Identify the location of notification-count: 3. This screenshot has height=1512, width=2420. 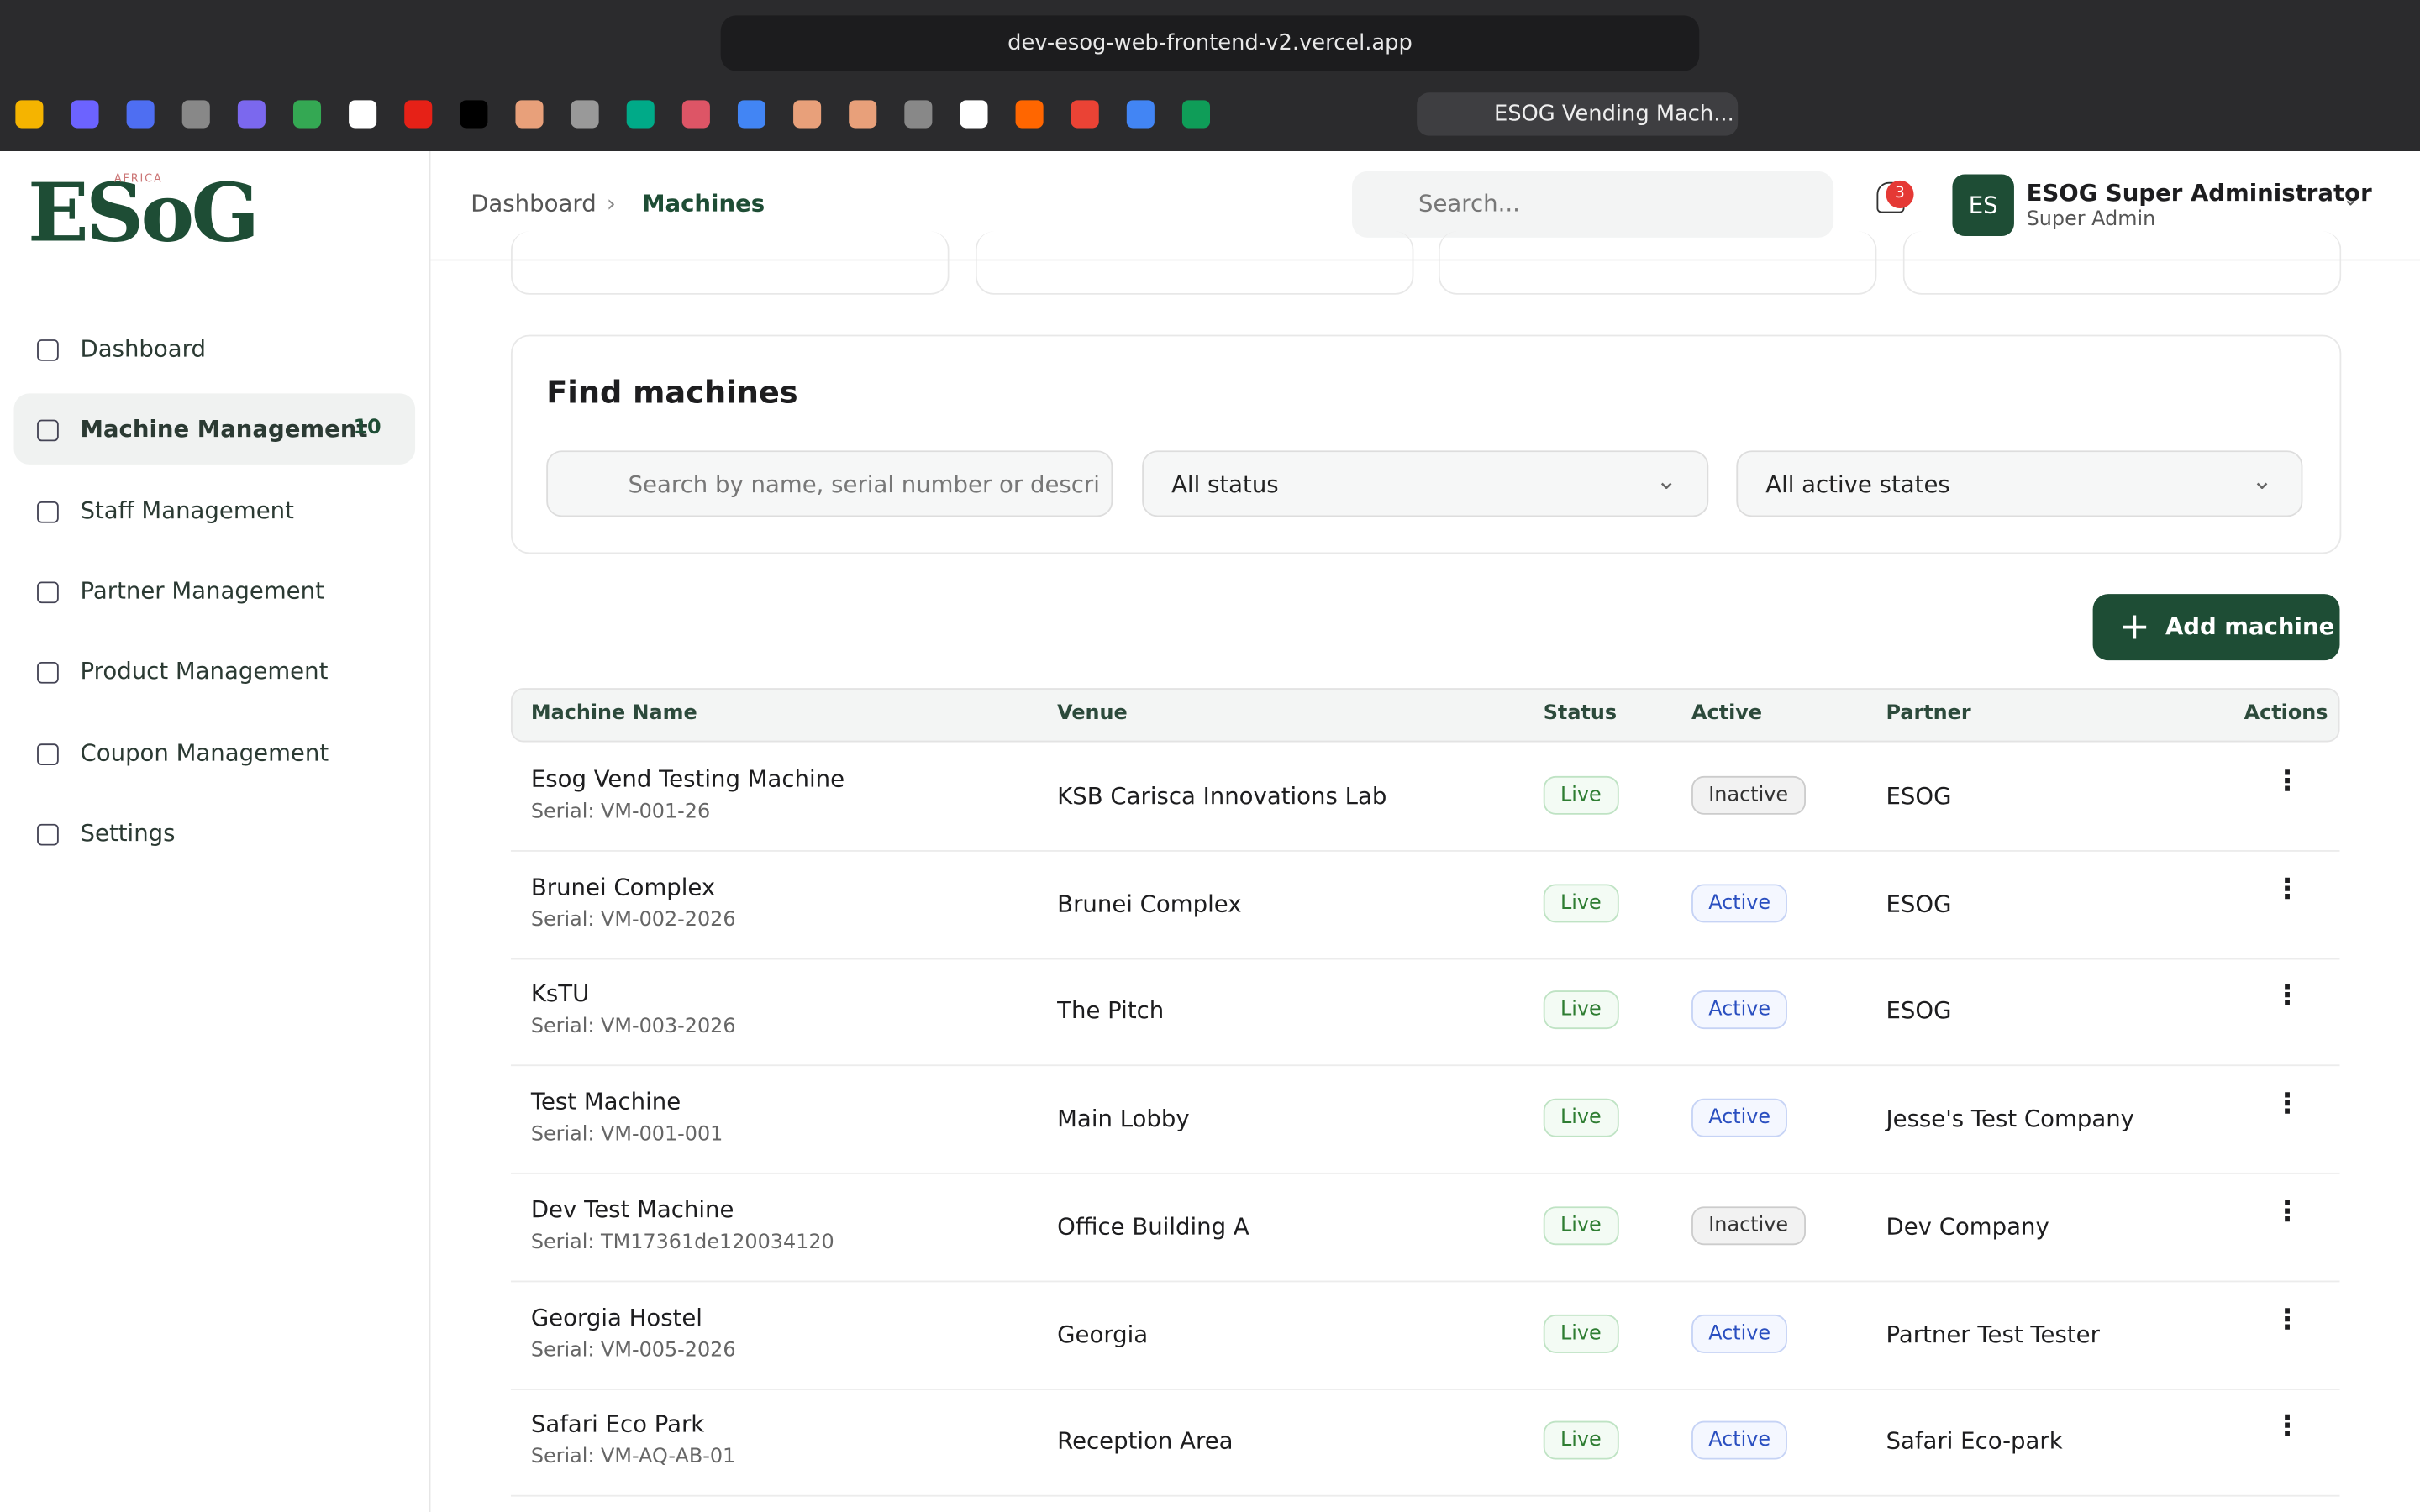
(1900, 194).